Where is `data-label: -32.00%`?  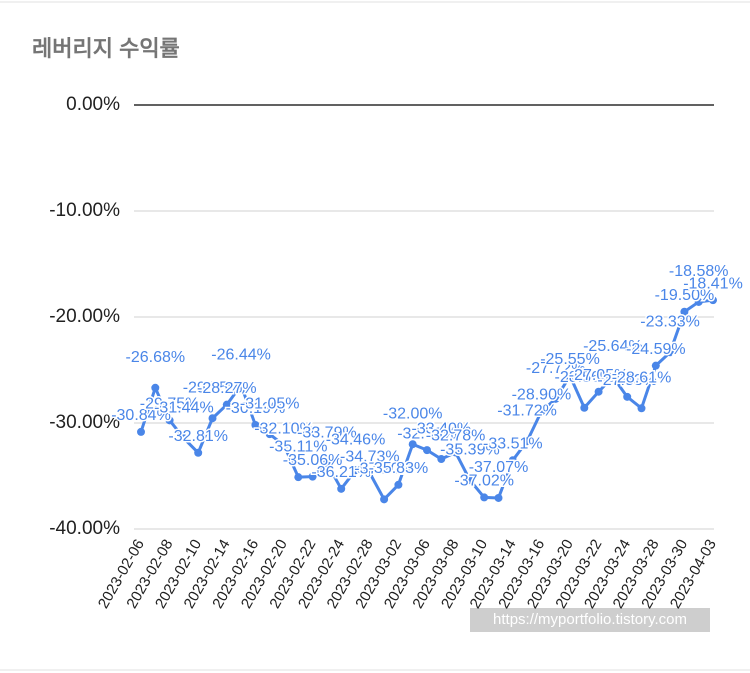 data-label: -32.00% is located at coordinates (413, 413).